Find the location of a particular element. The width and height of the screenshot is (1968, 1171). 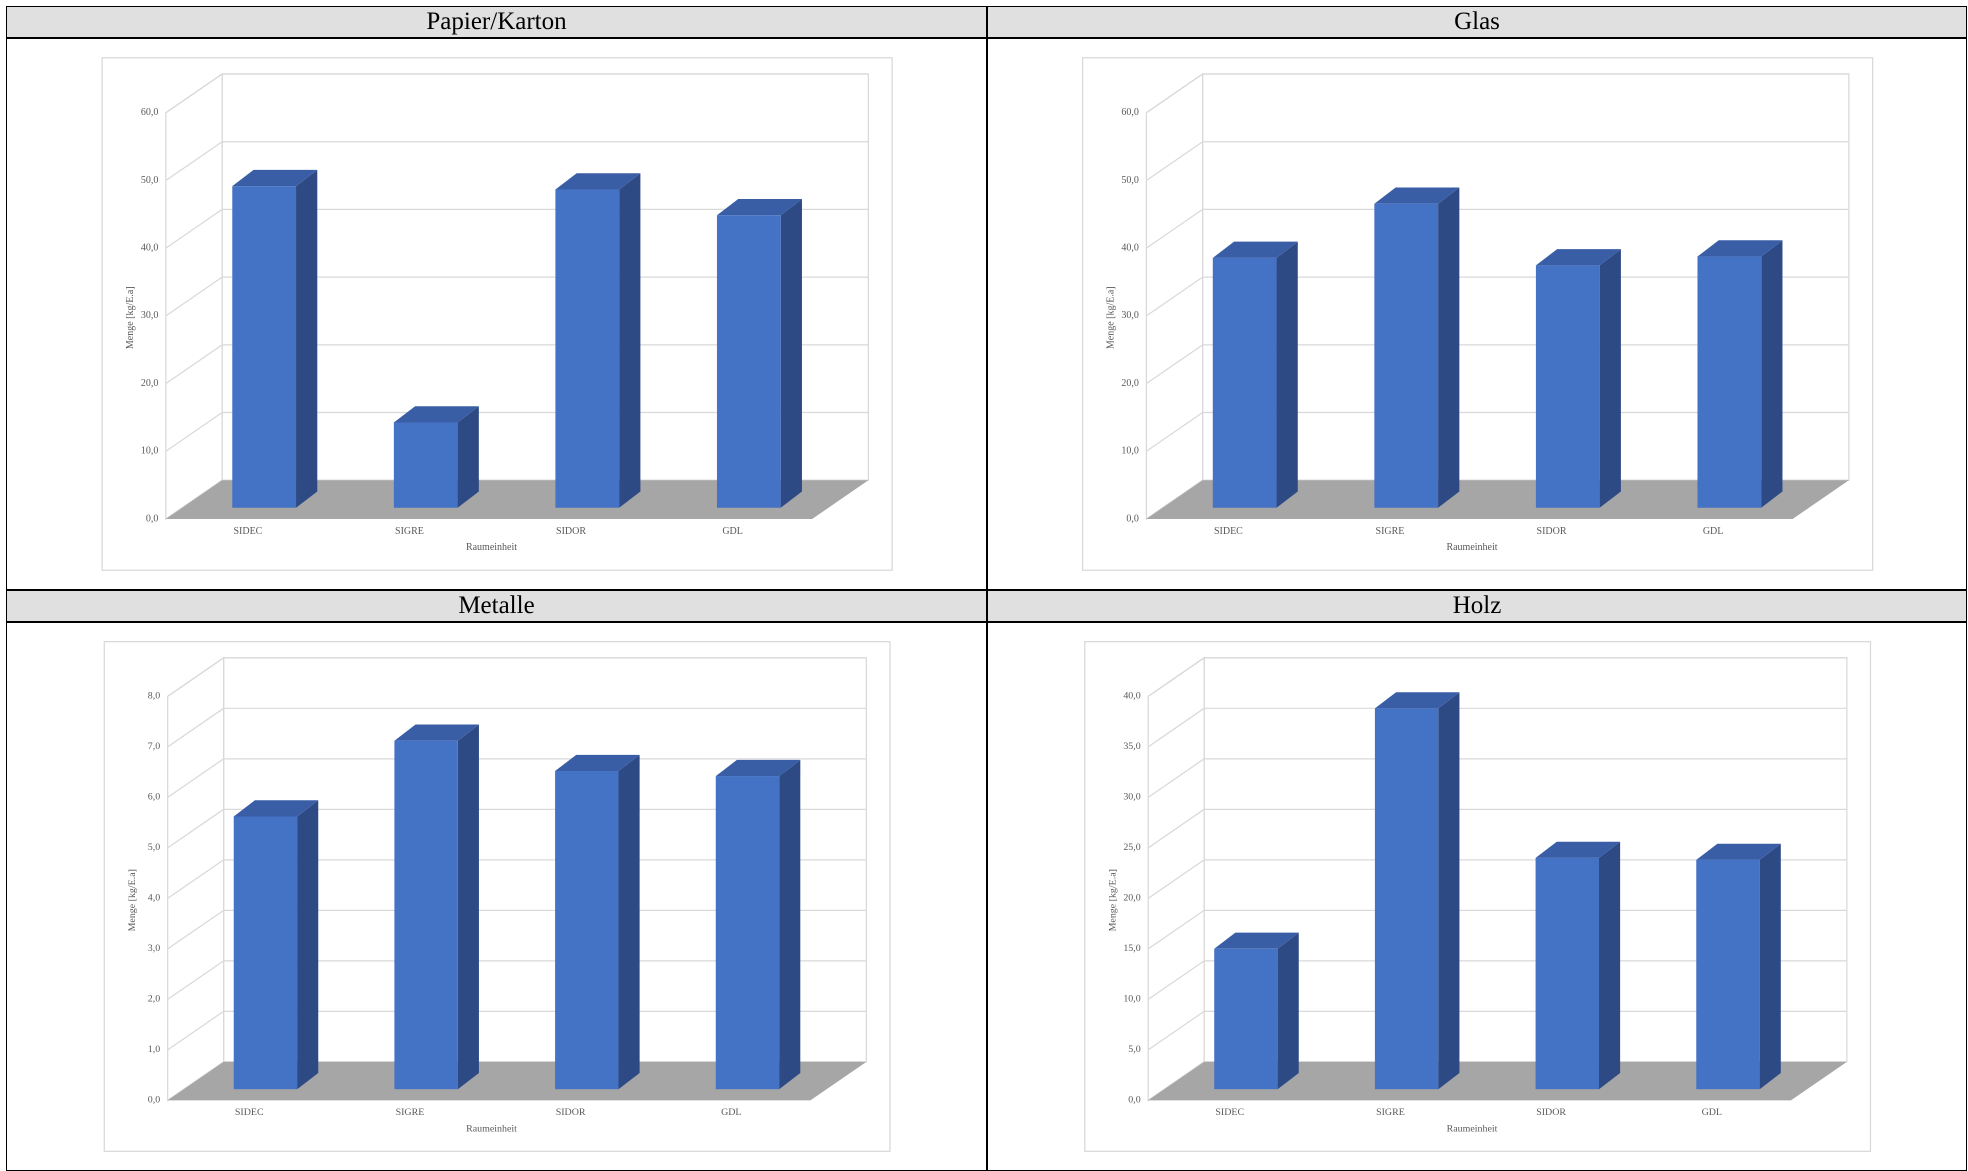

y-tick-label: 6,0 is located at coordinates (154, 797).